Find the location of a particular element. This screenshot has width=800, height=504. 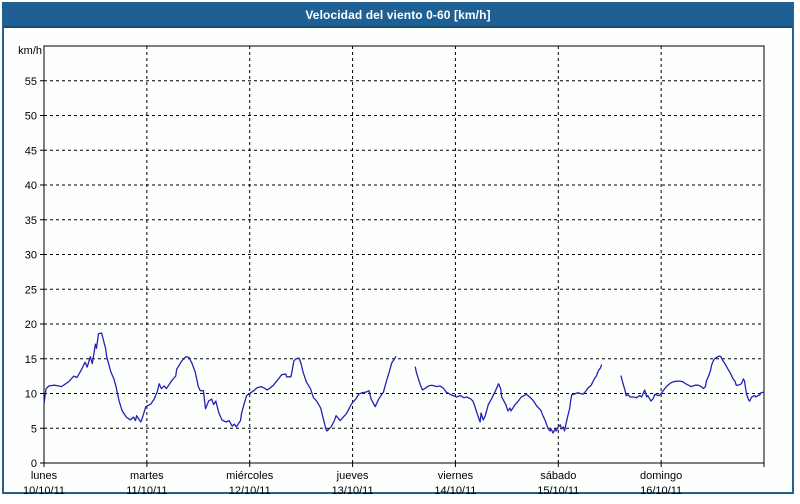

y-tick-label: 30 is located at coordinates (31, 256).